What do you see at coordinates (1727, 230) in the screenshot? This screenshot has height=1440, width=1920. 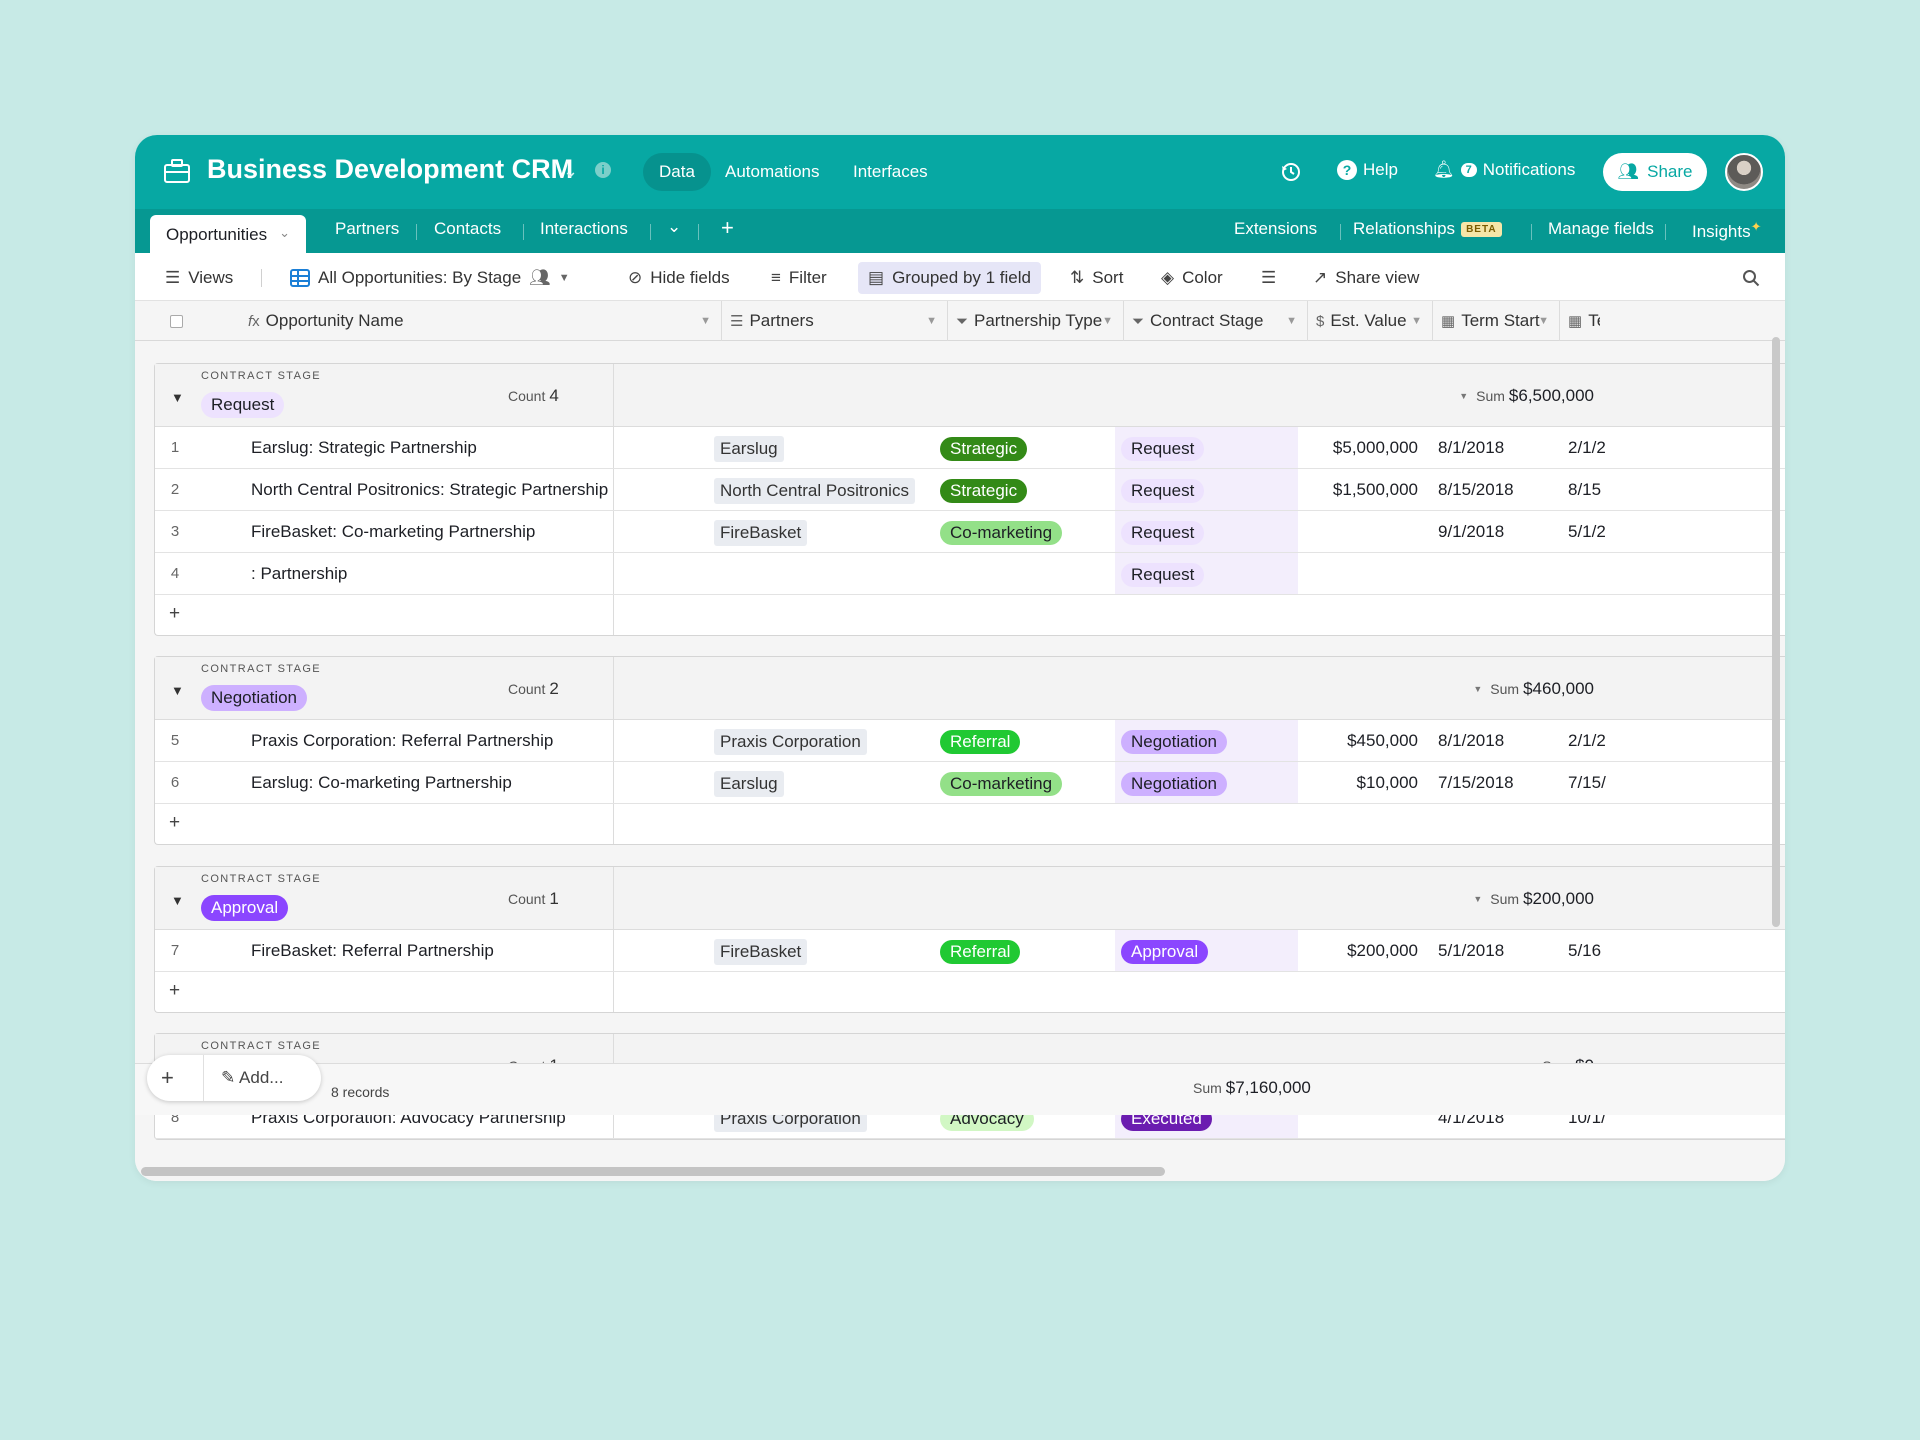 I see `insights-button: Insights✦` at bounding box center [1727, 230].